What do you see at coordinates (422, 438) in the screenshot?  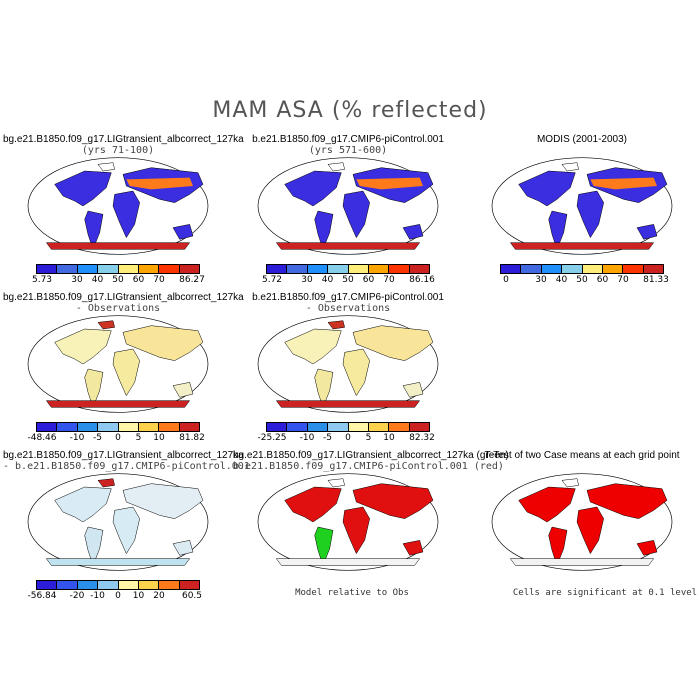 I see `colorbar-tick-label: 82.32` at bounding box center [422, 438].